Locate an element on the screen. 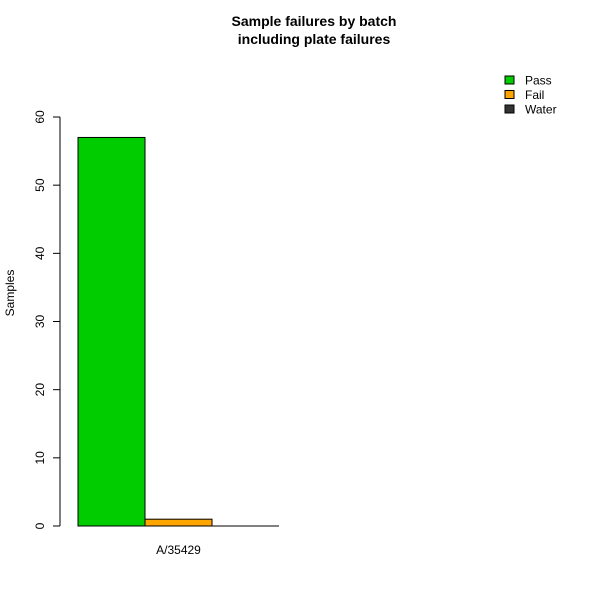 The image size is (600, 600). legend-swatch-pass is located at coordinates (509, 80).